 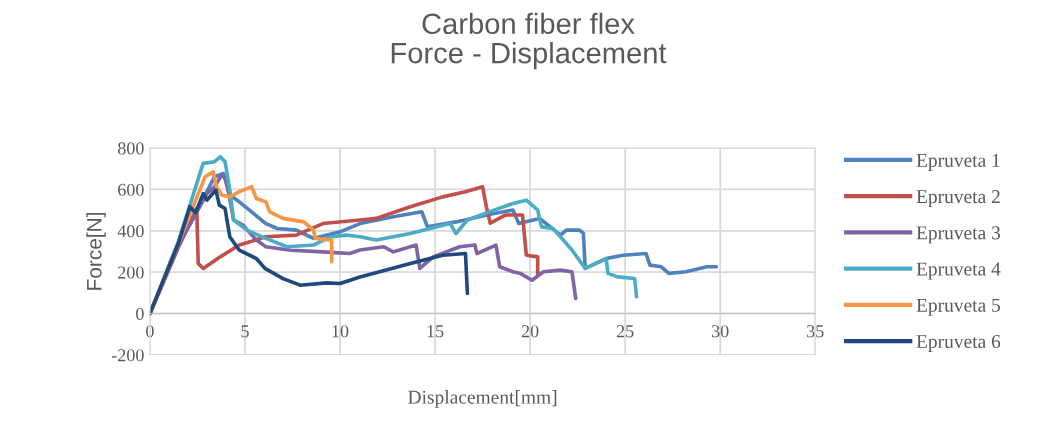 What do you see at coordinates (140, 313) in the screenshot?
I see `y-tick-label: 0` at bounding box center [140, 313].